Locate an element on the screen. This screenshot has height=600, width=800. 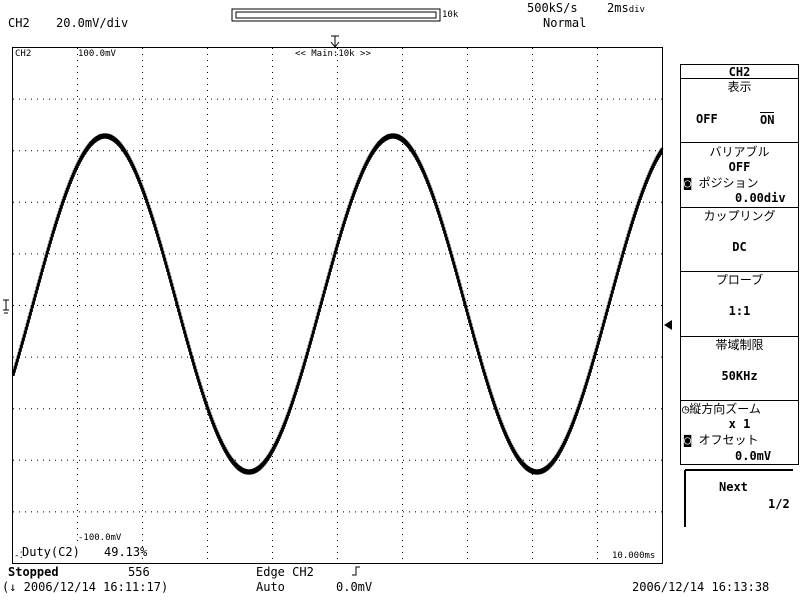
vertical-scale: 20.0mV/div is located at coordinates (92, 23).